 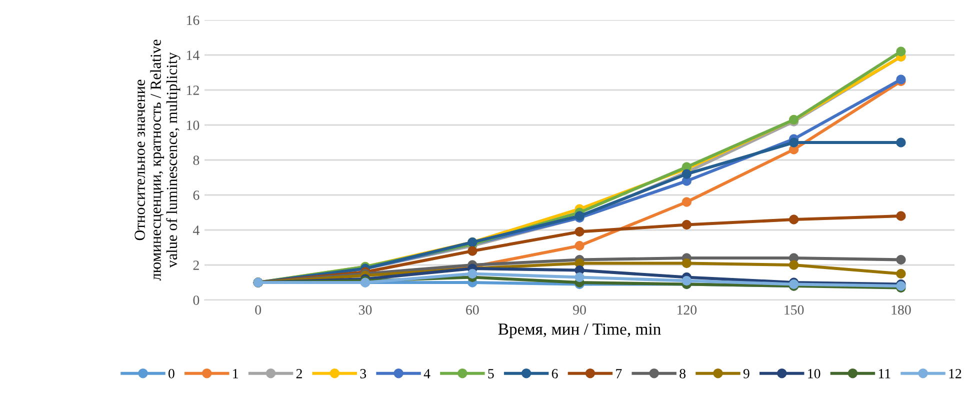 What do you see at coordinates (955, 373) in the screenshot?
I see `legend-label: 12` at bounding box center [955, 373].